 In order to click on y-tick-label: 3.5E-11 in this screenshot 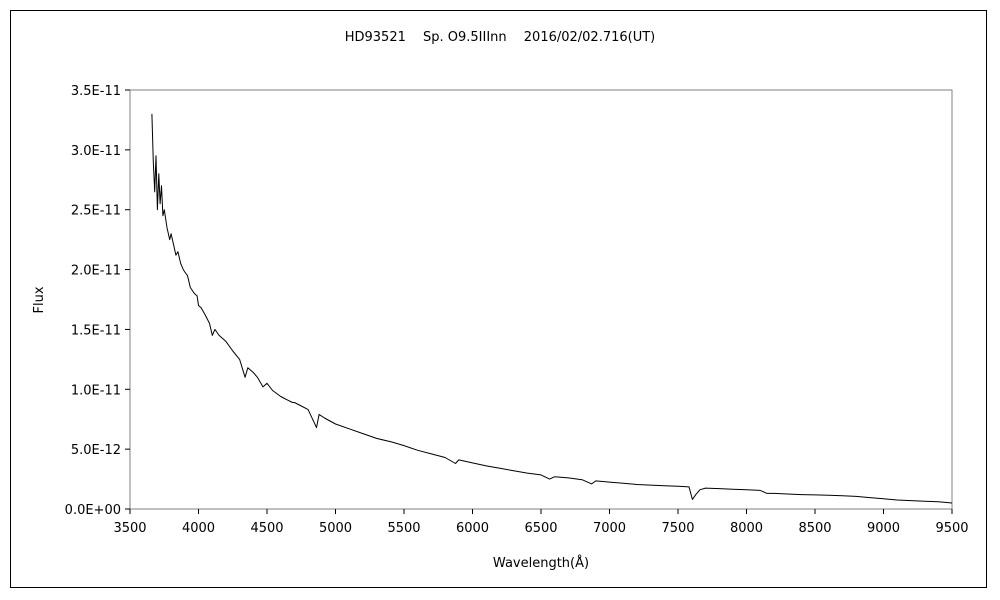, I will do `click(96, 91)`.